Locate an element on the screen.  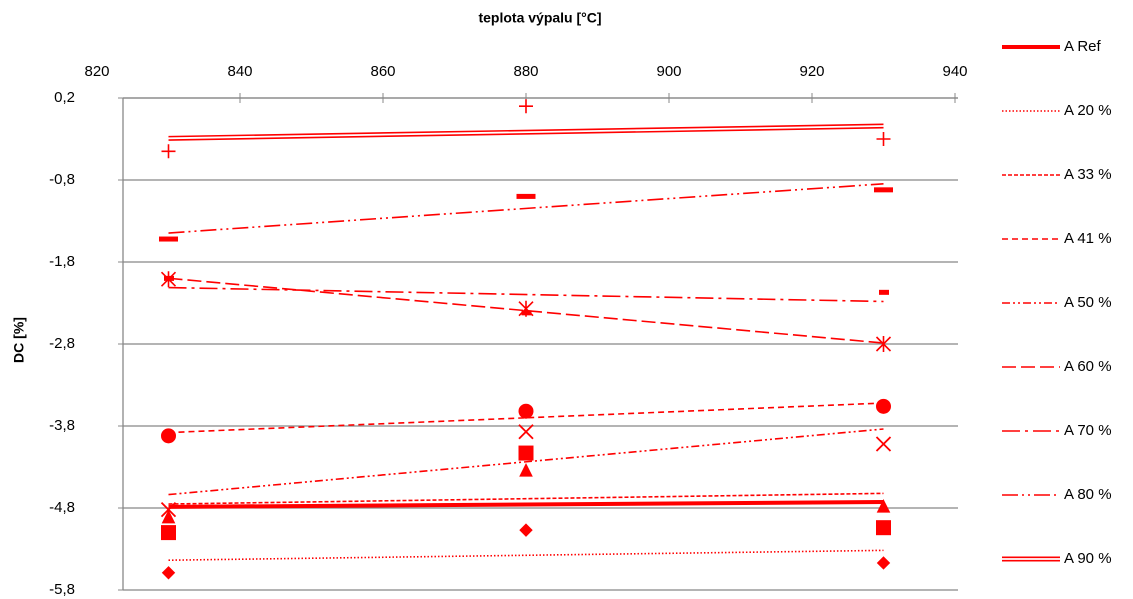
x-tick-label: 900 is located at coordinates (668, 71).